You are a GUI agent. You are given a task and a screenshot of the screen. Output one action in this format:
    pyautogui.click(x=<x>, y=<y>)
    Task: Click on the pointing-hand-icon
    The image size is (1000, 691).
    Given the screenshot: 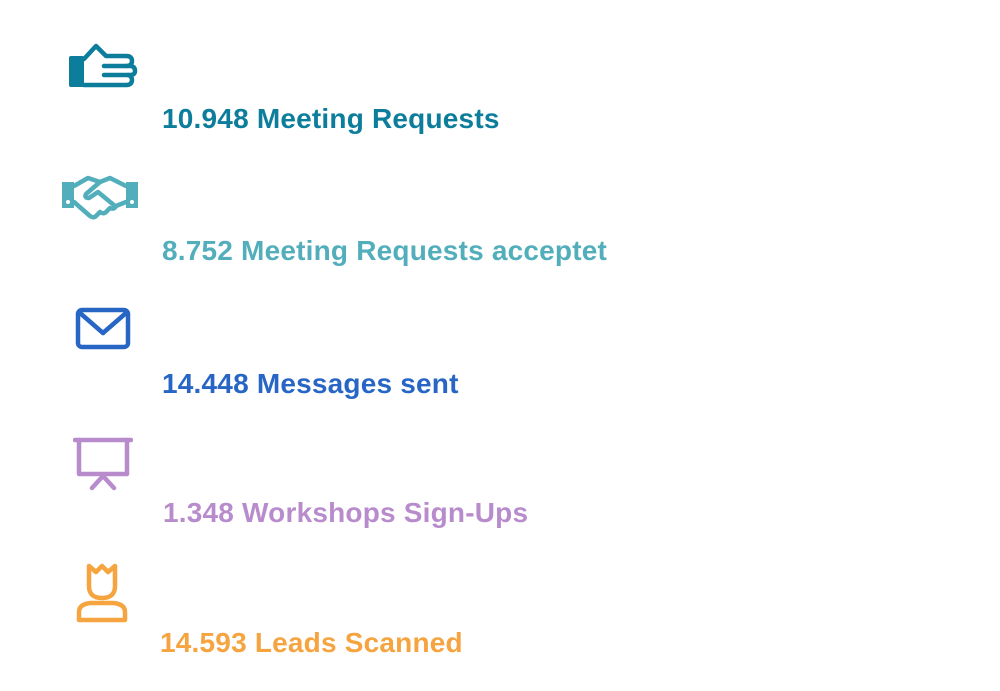 What is the action you would take?
    pyautogui.click(x=102, y=67)
    